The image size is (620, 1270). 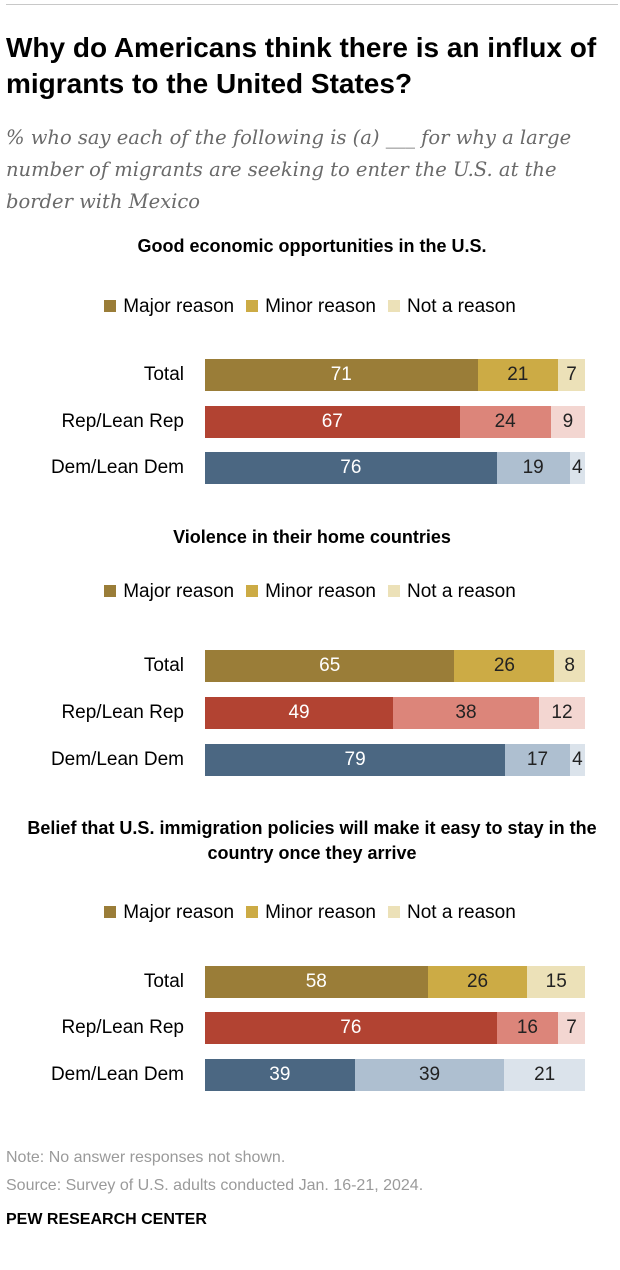 I want to click on stacked-bar: 49 38 12, so click(x=395, y=713).